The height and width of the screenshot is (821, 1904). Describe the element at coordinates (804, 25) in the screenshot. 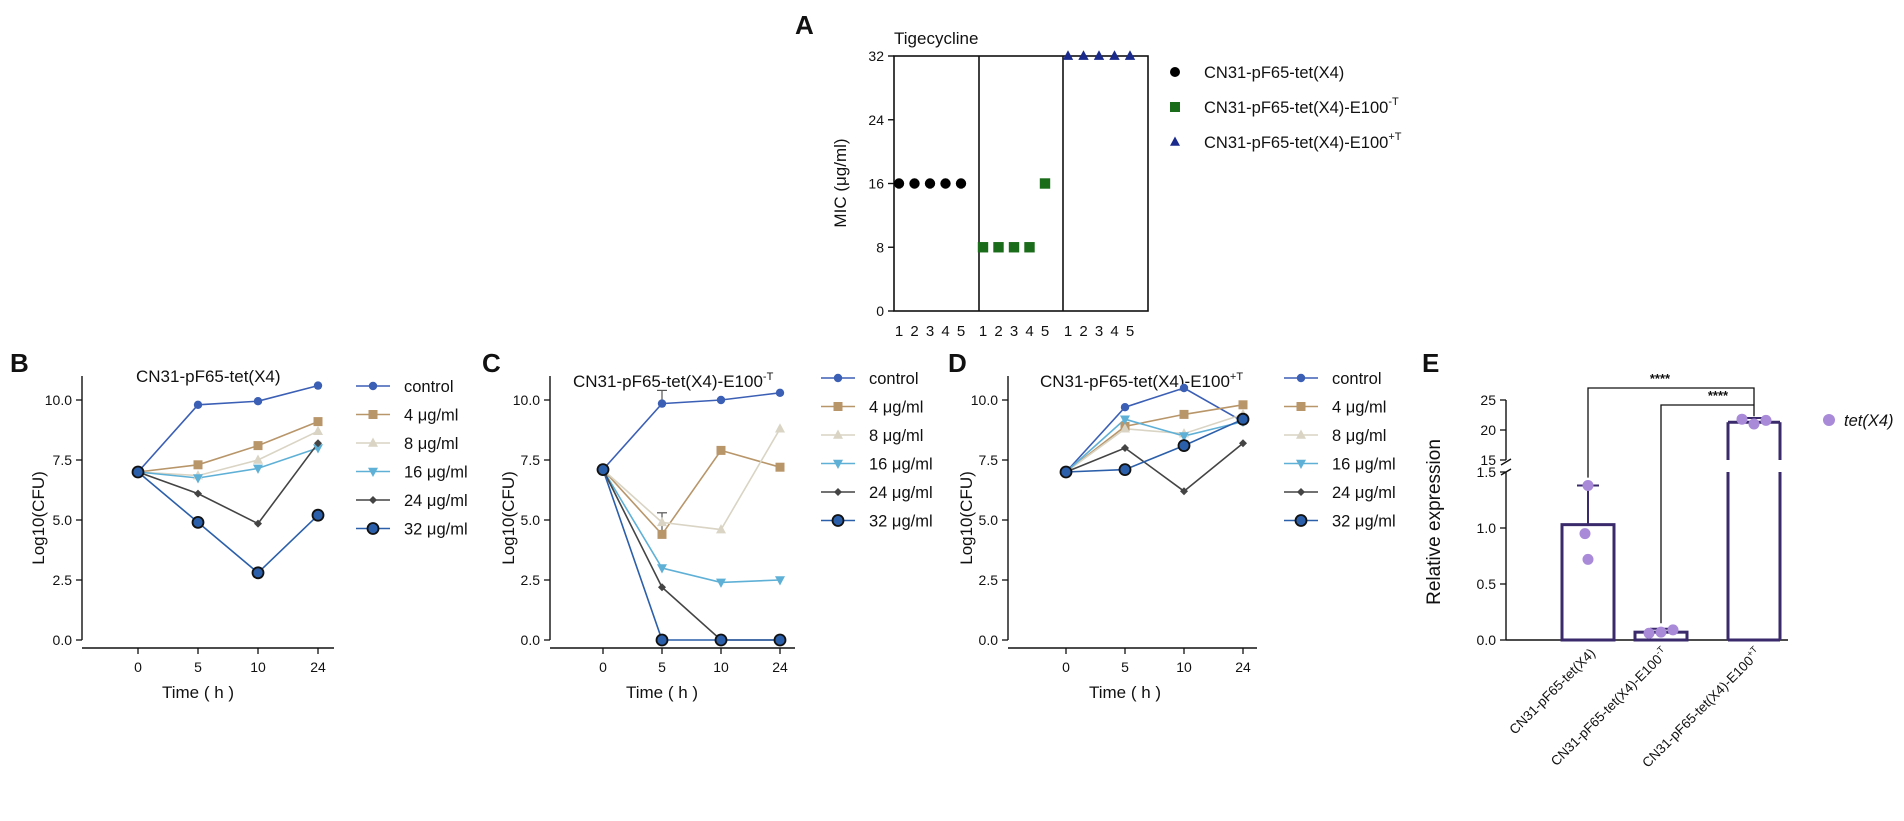

I see `panel-a-letter: A` at that location.